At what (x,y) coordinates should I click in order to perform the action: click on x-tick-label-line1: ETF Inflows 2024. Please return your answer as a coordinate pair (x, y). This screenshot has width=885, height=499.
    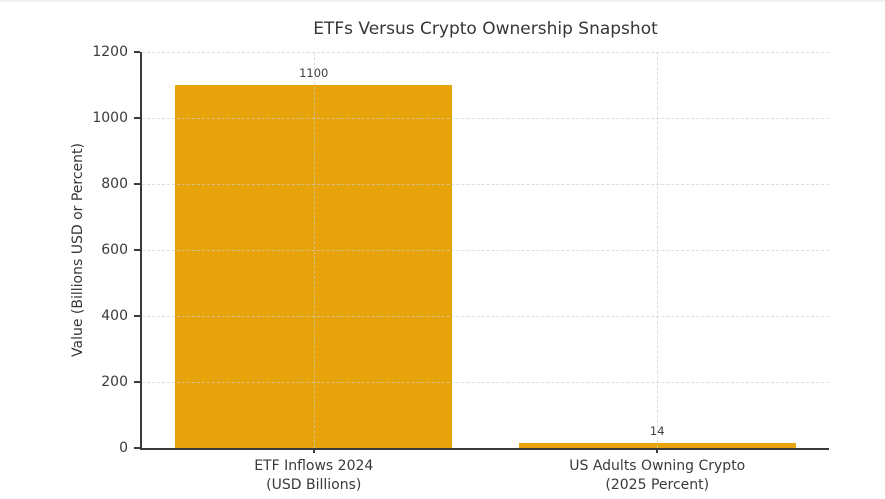
    Looking at the image, I should click on (314, 466).